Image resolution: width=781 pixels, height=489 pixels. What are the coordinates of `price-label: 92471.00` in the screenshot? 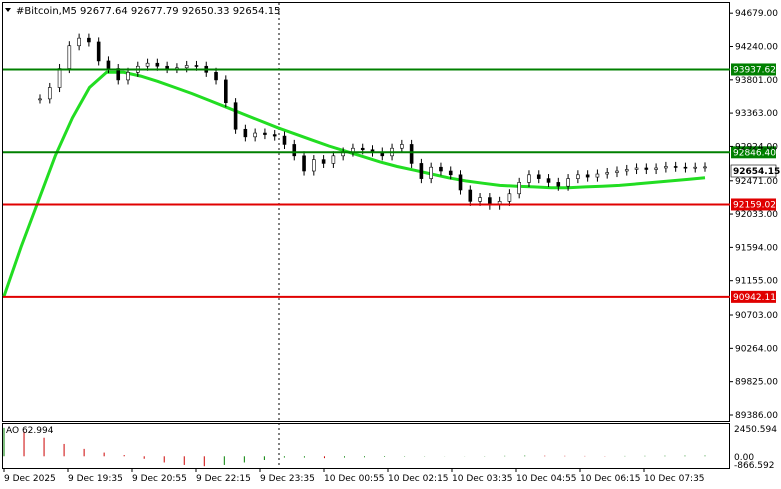 It's located at (756, 182).